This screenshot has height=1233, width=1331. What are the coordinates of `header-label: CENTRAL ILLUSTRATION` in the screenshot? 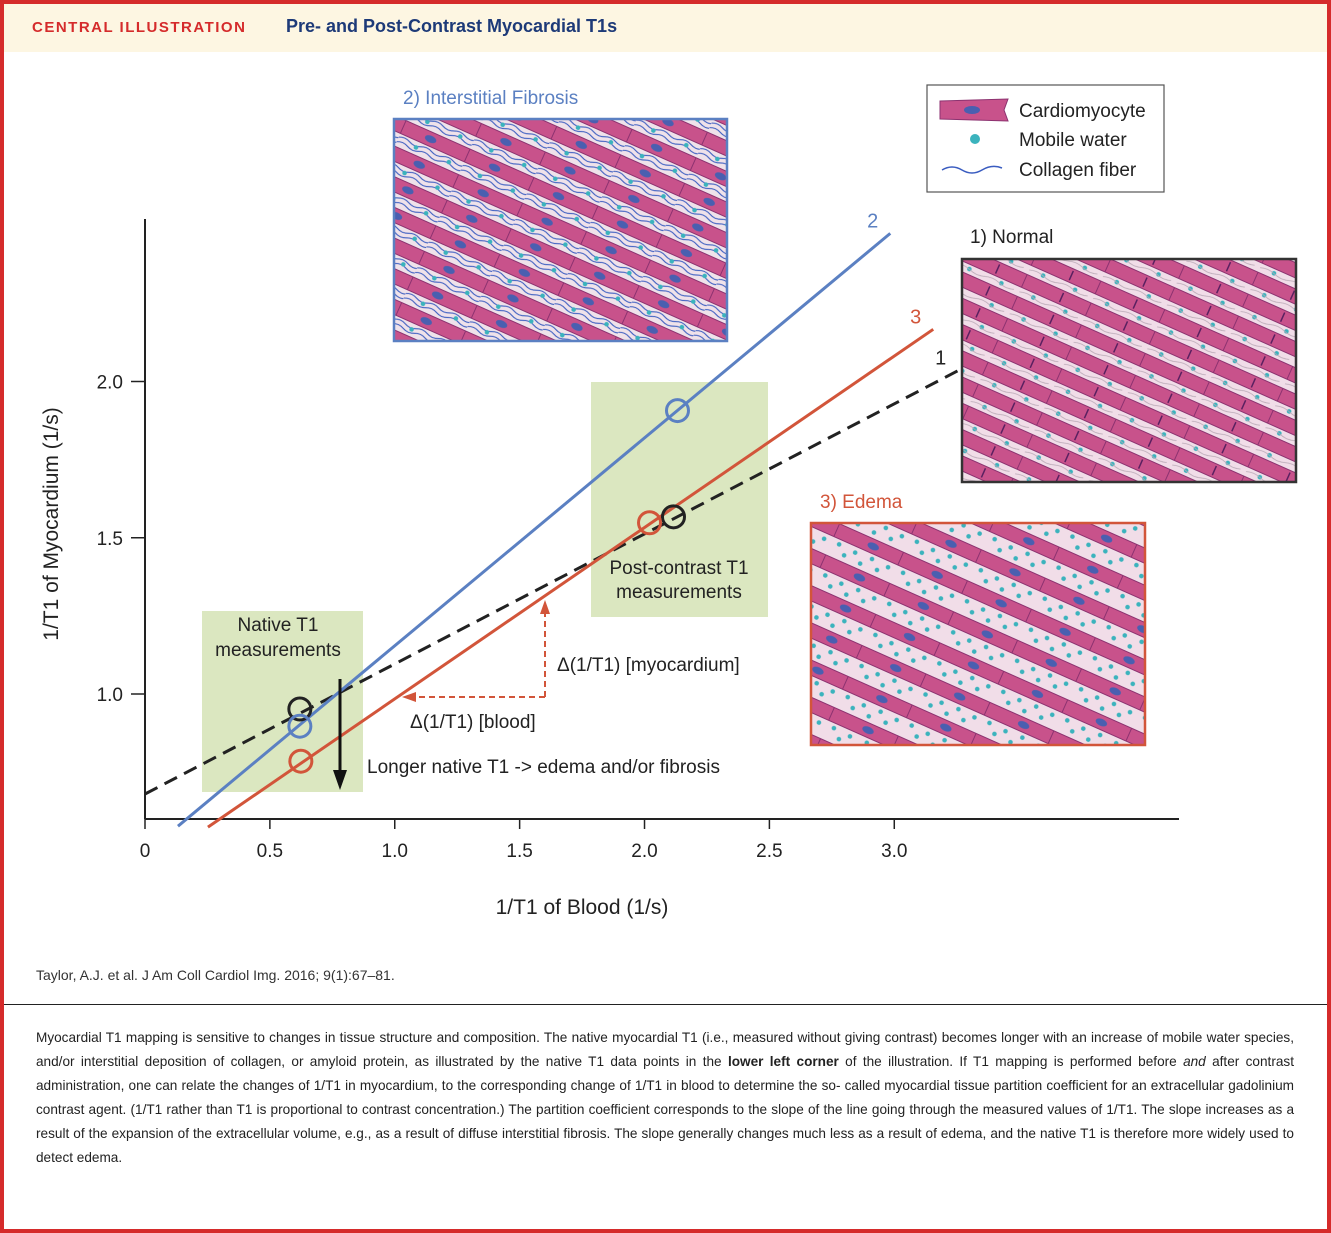 It's located at (139, 27).